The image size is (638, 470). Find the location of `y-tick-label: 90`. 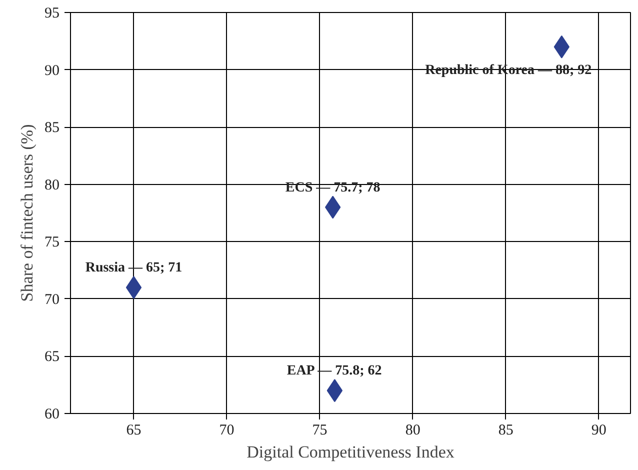

y-tick-label: 90 is located at coordinates (52, 70).